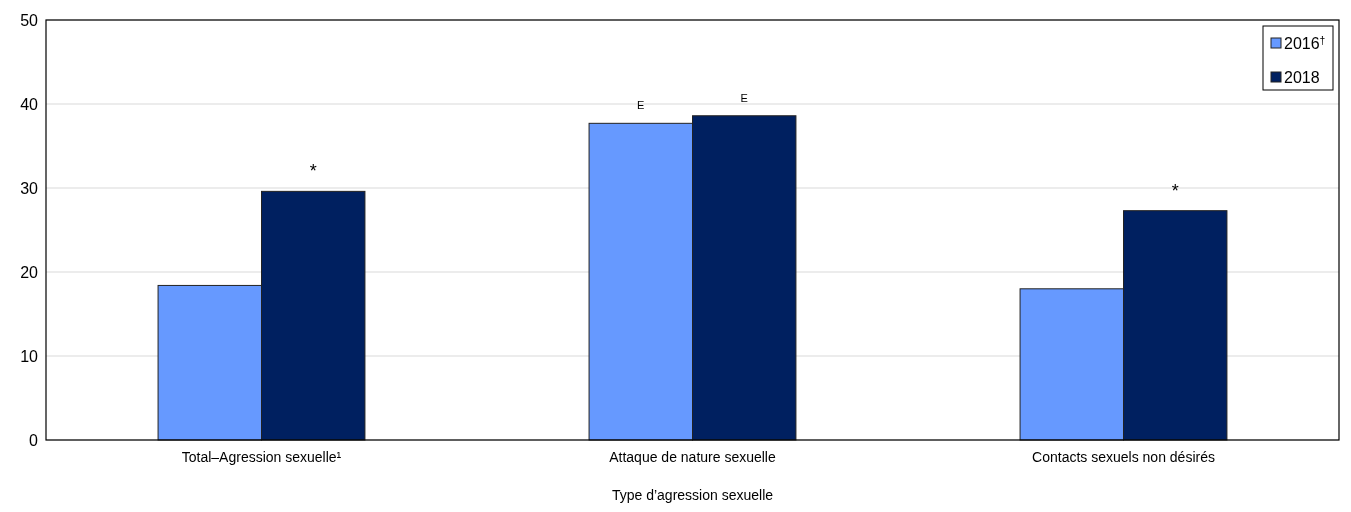 Image resolution: width=1351 pixels, height=512 pixels. I want to click on y-tick-label: 10, so click(29, 356).